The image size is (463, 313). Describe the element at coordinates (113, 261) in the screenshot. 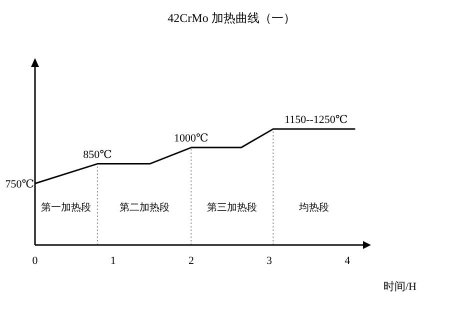

I see `x-tick-label: 1` at that location.